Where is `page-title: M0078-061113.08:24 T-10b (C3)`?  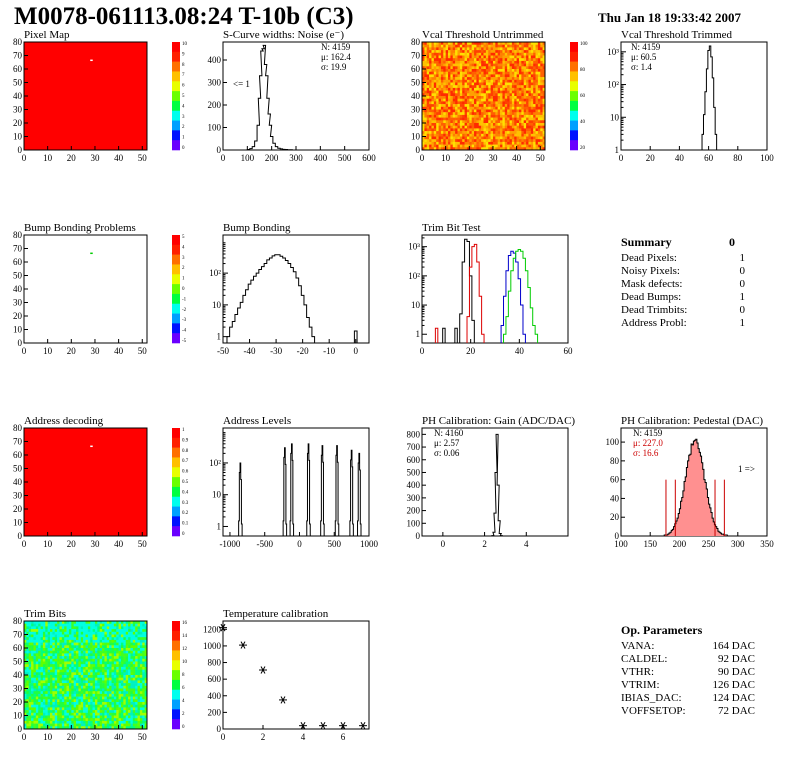
page-title: M0078-061113.08:24 T-10b (C3) is located at coordinates (184, 16).